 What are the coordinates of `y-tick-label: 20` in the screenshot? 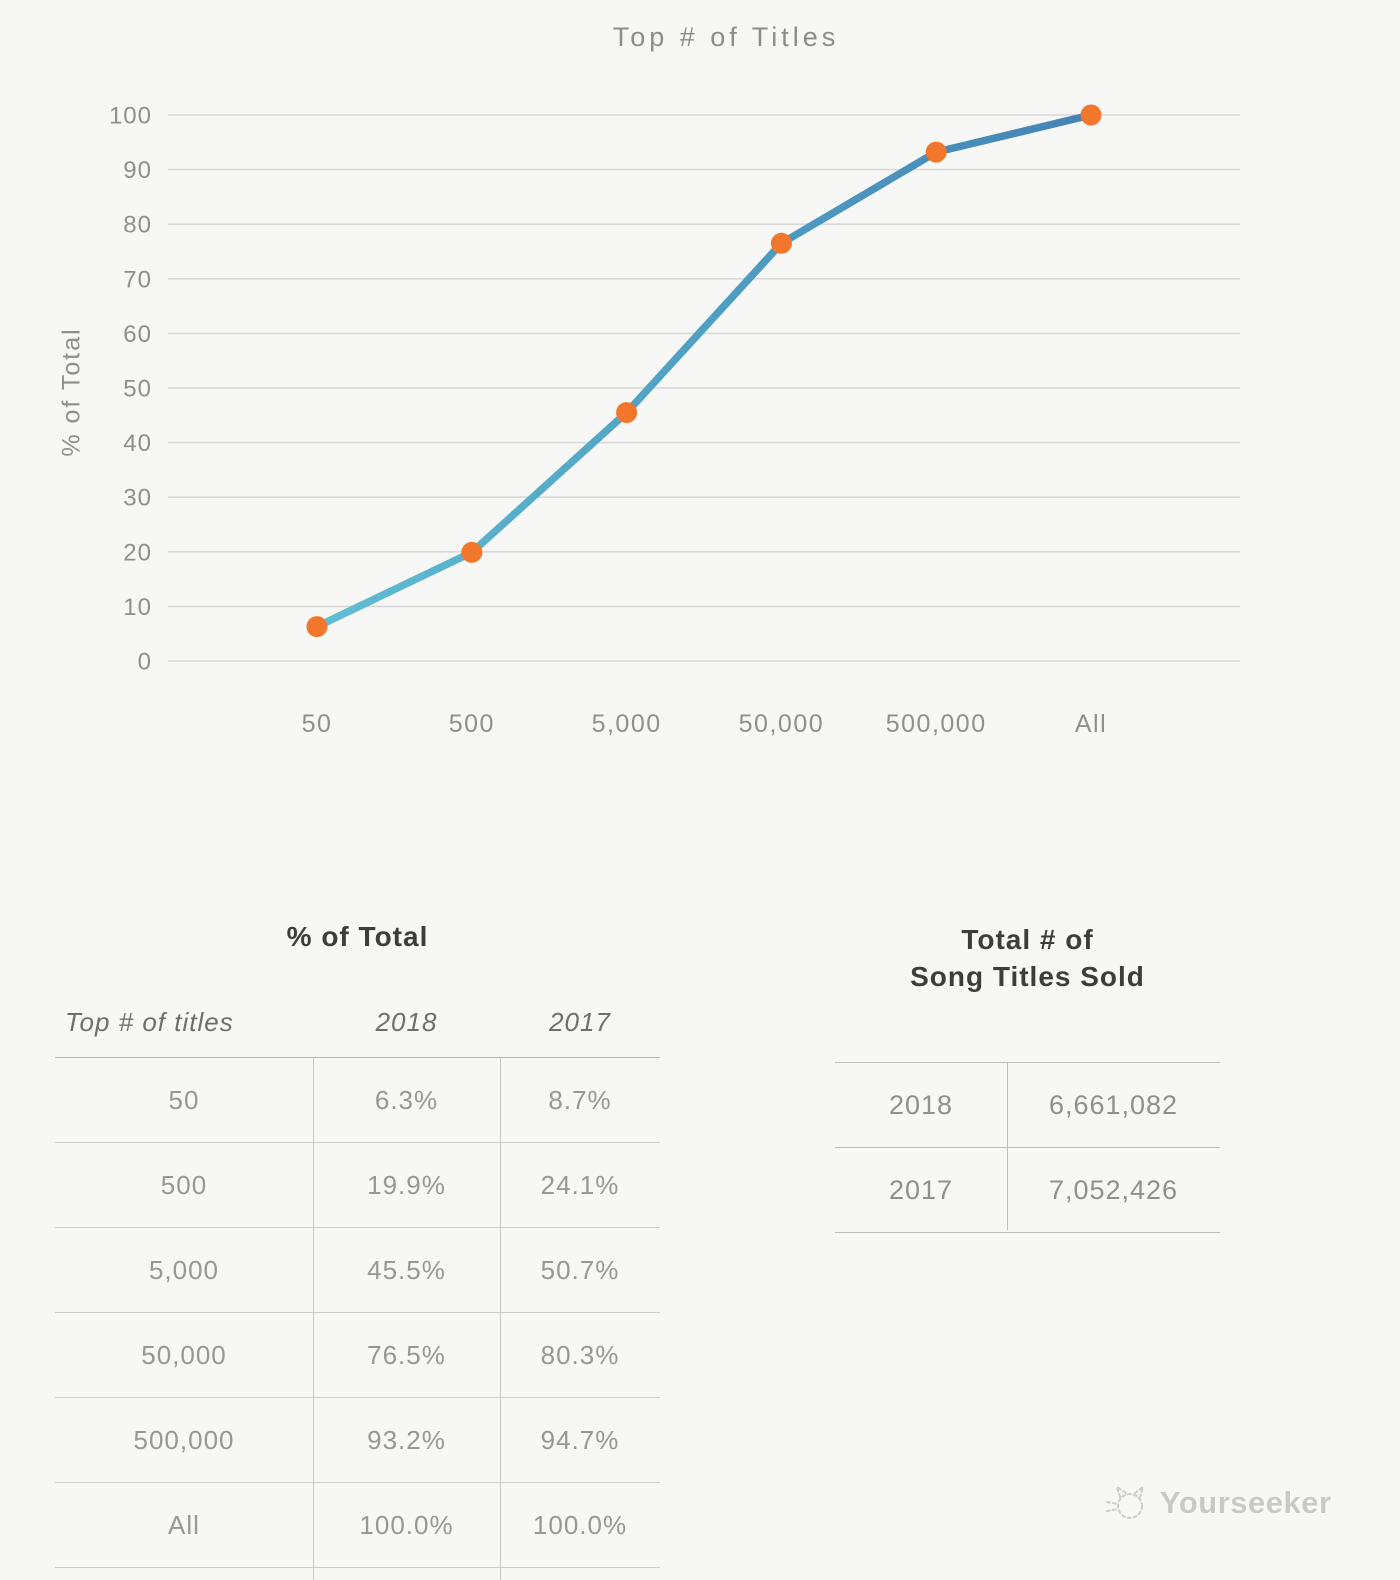 It's located at (137, 552).